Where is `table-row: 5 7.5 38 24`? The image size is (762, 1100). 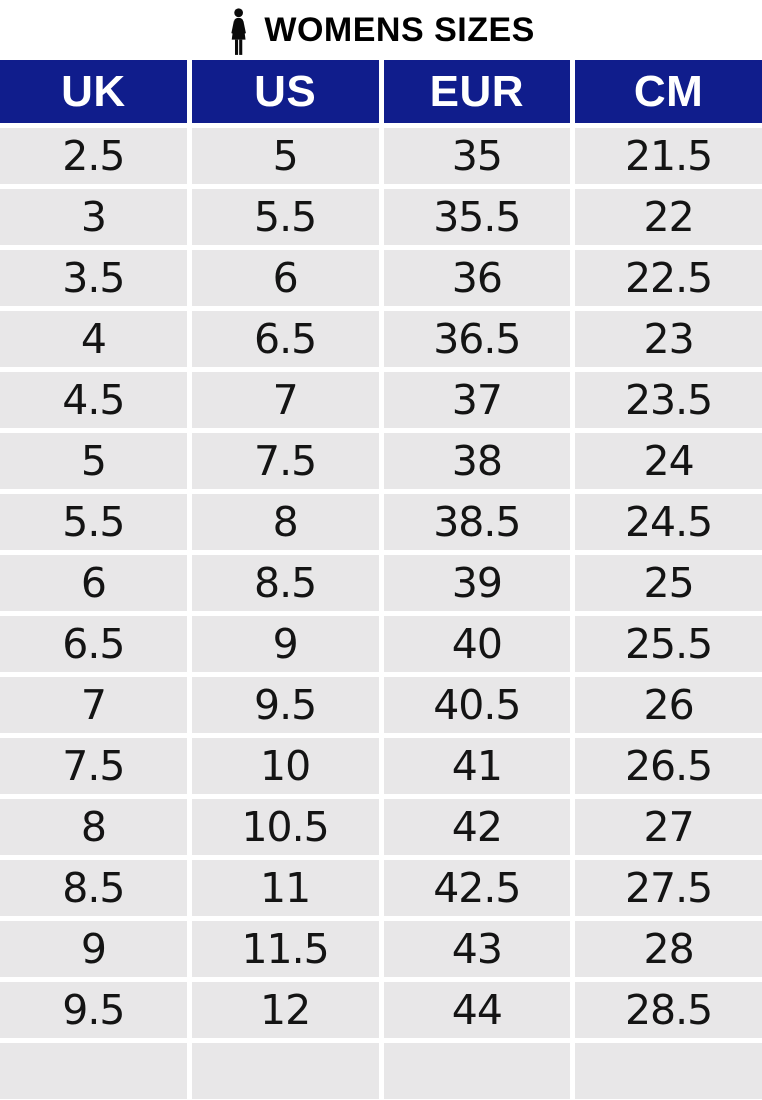 table-row: 5 7.5 38 24 is located at coordinates (381, 461).